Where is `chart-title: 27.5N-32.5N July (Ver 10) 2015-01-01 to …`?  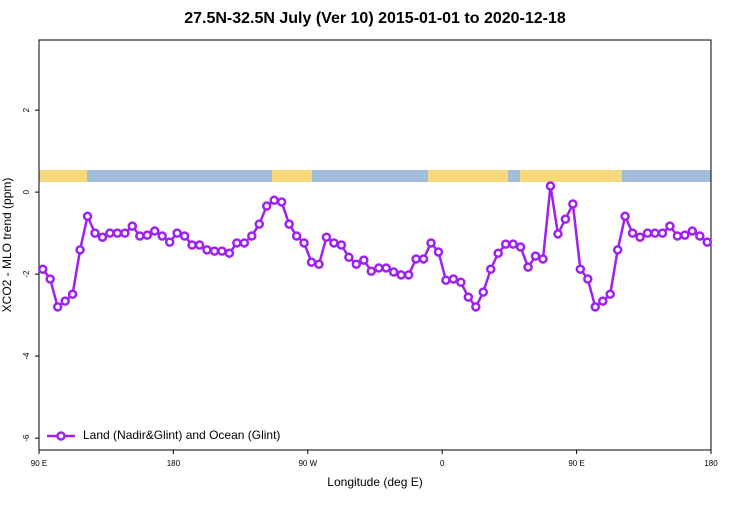
chart-title: 27.5N-32.5N July (Ver 10) 2015-01-01 to … is located at coordinates (375, 18).